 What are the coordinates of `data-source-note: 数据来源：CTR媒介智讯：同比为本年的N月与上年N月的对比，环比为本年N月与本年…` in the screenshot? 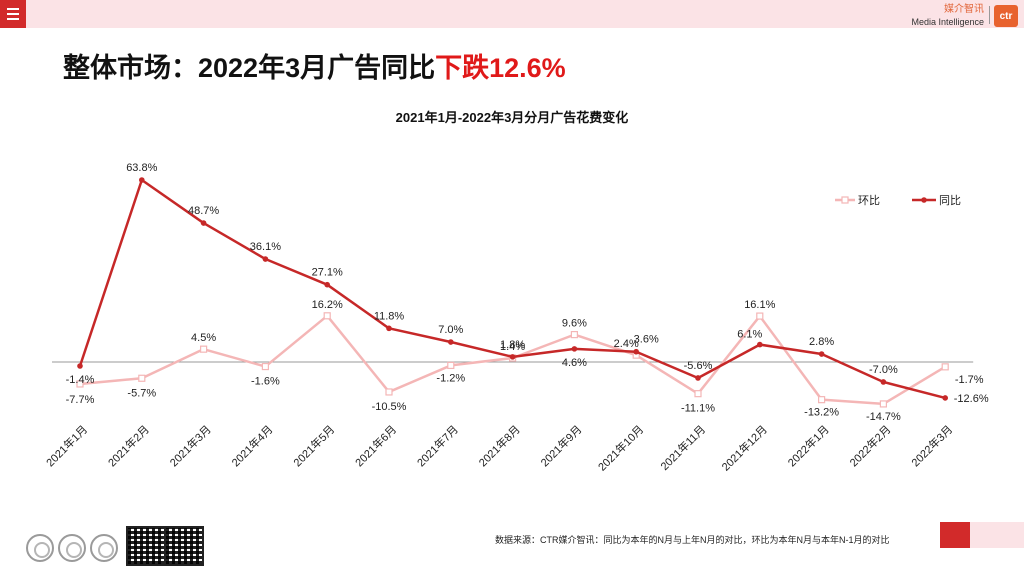 It's located at (692, 540).